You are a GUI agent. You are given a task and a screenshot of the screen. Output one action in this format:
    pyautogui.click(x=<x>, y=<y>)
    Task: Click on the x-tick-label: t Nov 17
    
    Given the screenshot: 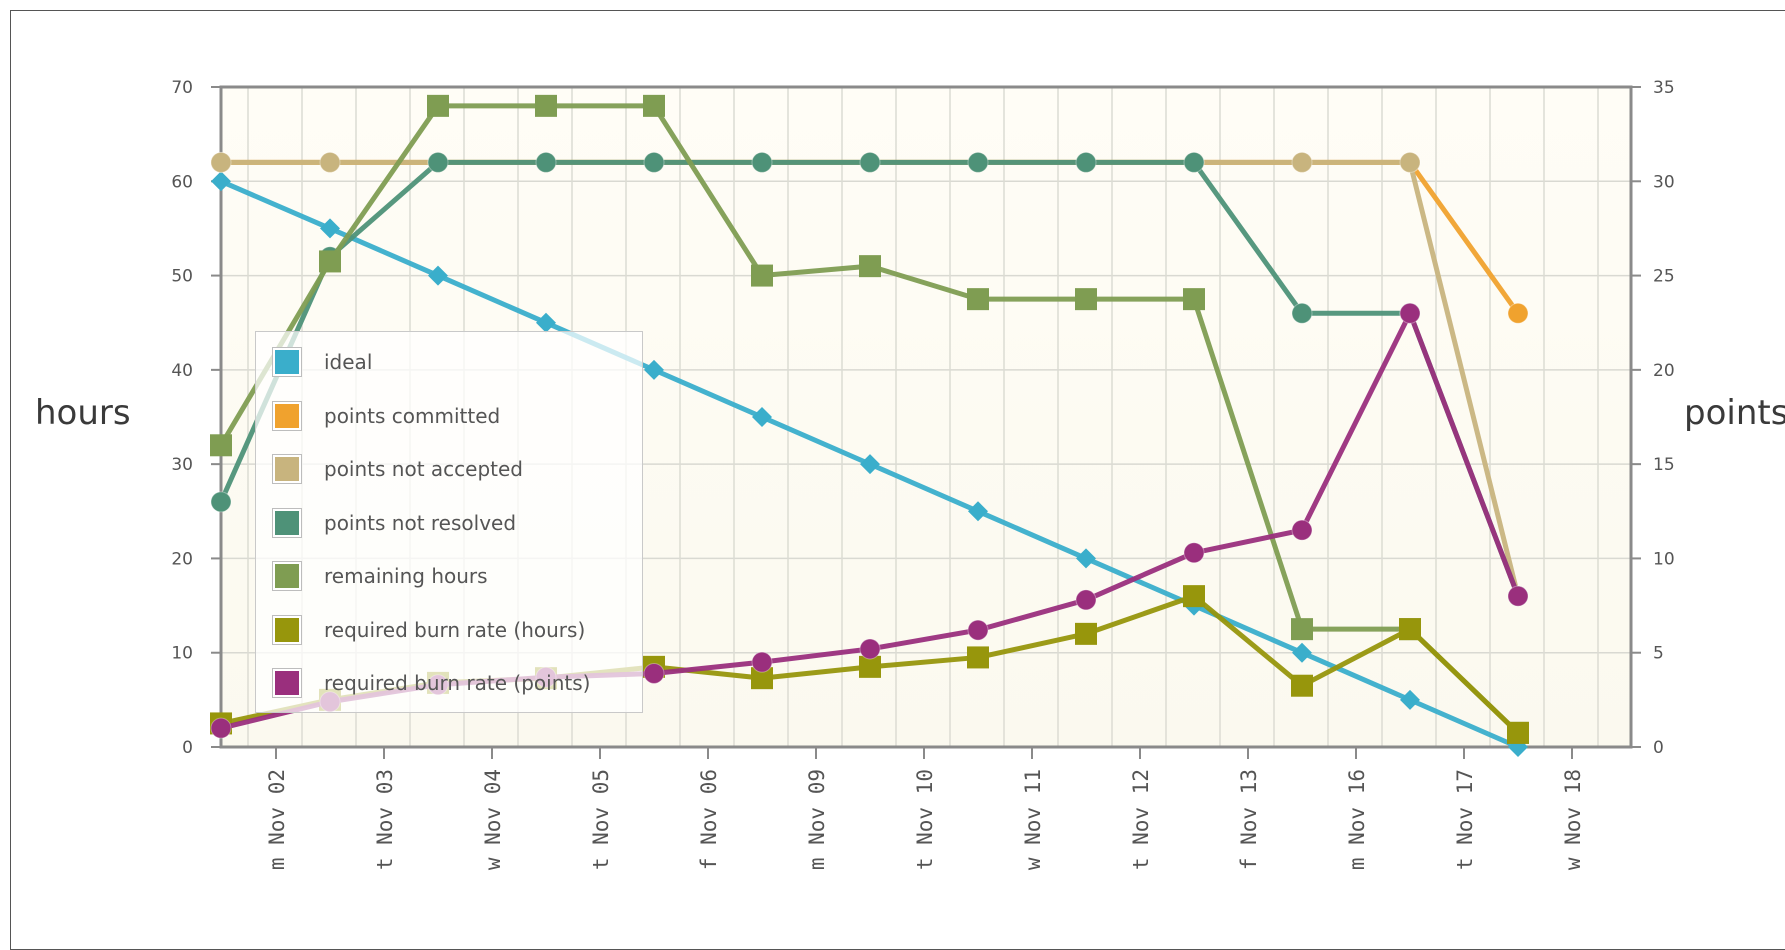 What is the action you would take?
    pyautogui.click(x=1465, y=819)
    